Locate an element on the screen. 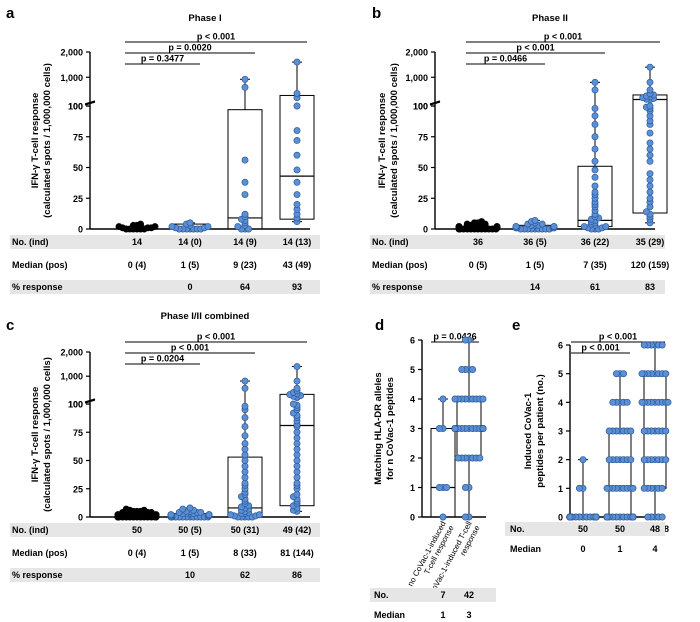 Image resolution: width=700 pixels, height=622 pixels. y-tick-label: 1,000 is located at coordinates (71, 78).